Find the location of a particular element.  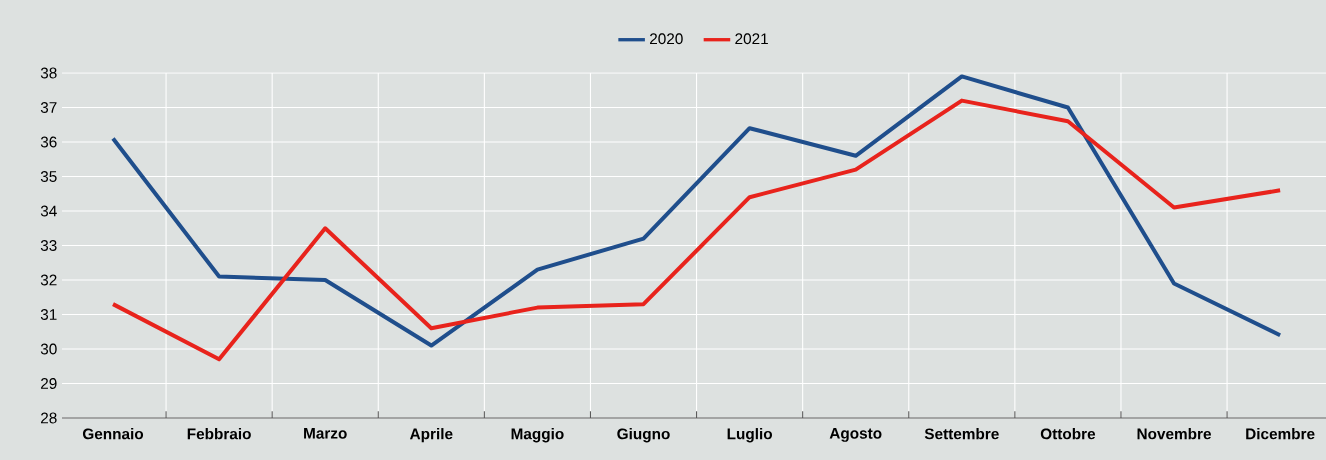

x-tick-label: Aprile is located at coordinates (431, 435).